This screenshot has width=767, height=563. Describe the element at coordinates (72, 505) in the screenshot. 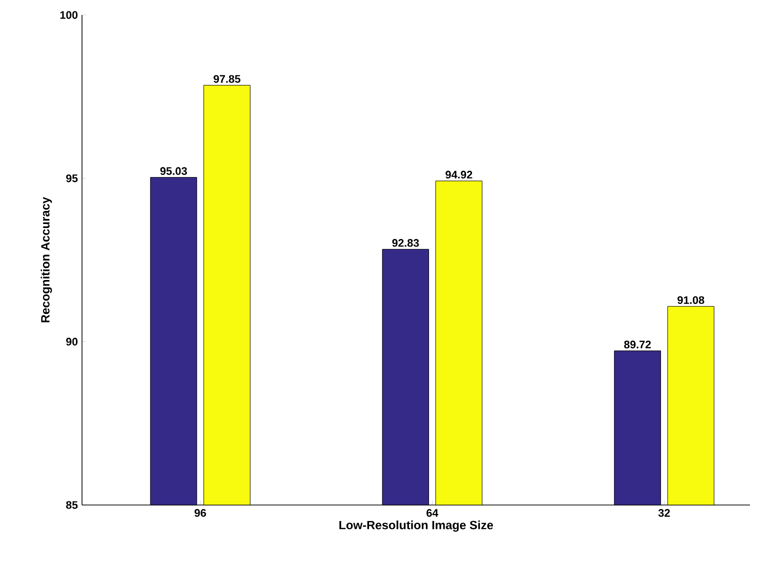

I see `y-tick-label: 85` at that location.